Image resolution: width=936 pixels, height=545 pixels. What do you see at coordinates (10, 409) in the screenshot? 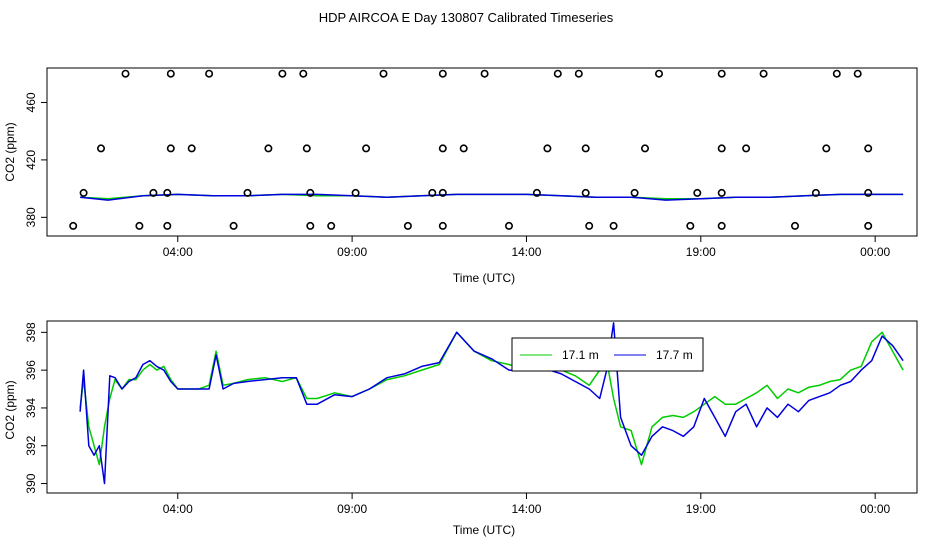
I see `bottom-y-axis-label: CO2 (ppm)` at bounding box center [10, 409].